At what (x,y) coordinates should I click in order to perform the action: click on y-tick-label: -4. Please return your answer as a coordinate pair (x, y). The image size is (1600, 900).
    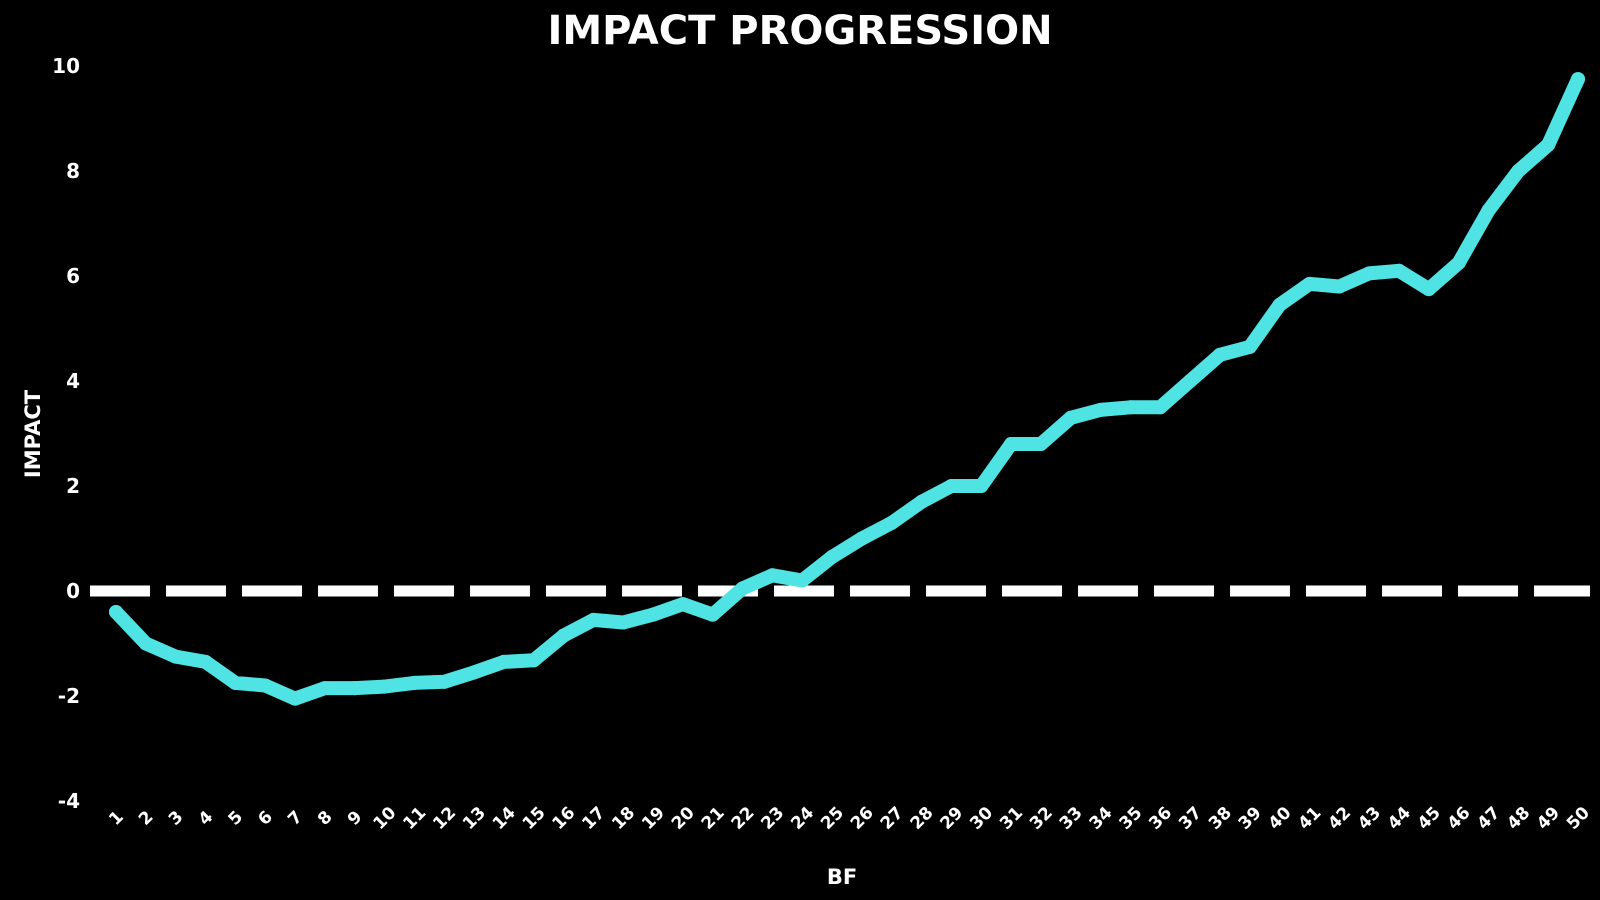
    Looking at the image, I should click on (69, 801).